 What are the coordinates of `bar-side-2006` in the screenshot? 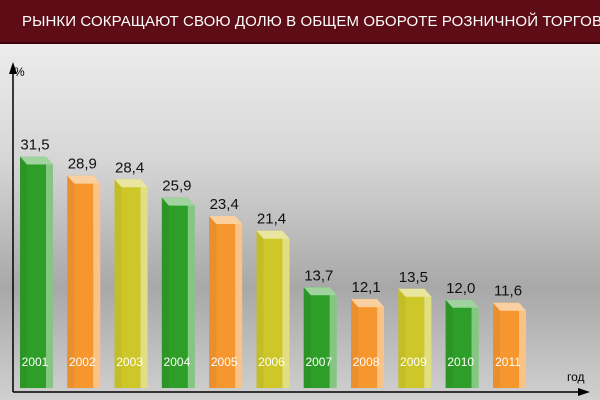 It's located at (286, 309).